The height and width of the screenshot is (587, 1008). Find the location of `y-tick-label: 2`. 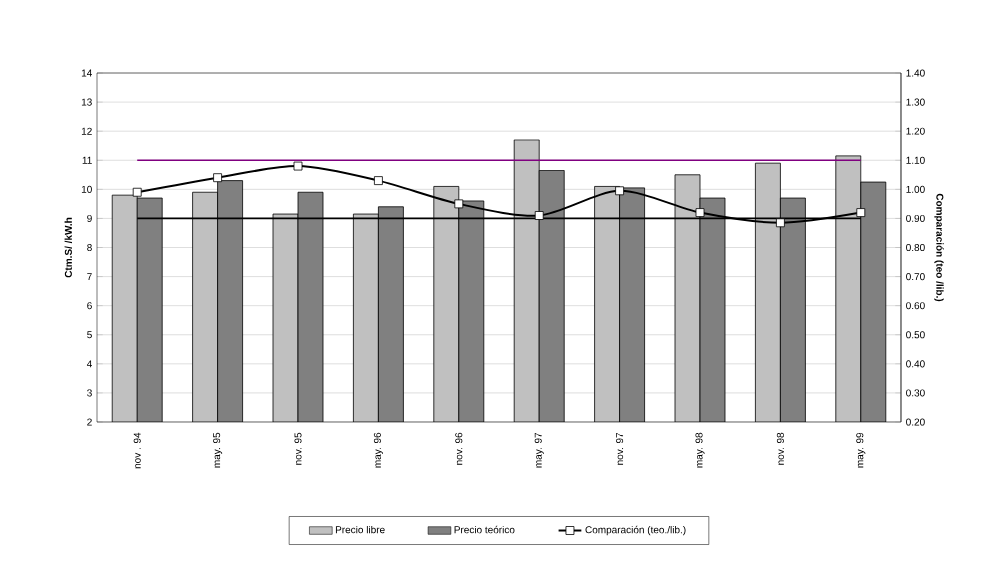

y-tick-label: 2 is located at coordinates (89, 422).